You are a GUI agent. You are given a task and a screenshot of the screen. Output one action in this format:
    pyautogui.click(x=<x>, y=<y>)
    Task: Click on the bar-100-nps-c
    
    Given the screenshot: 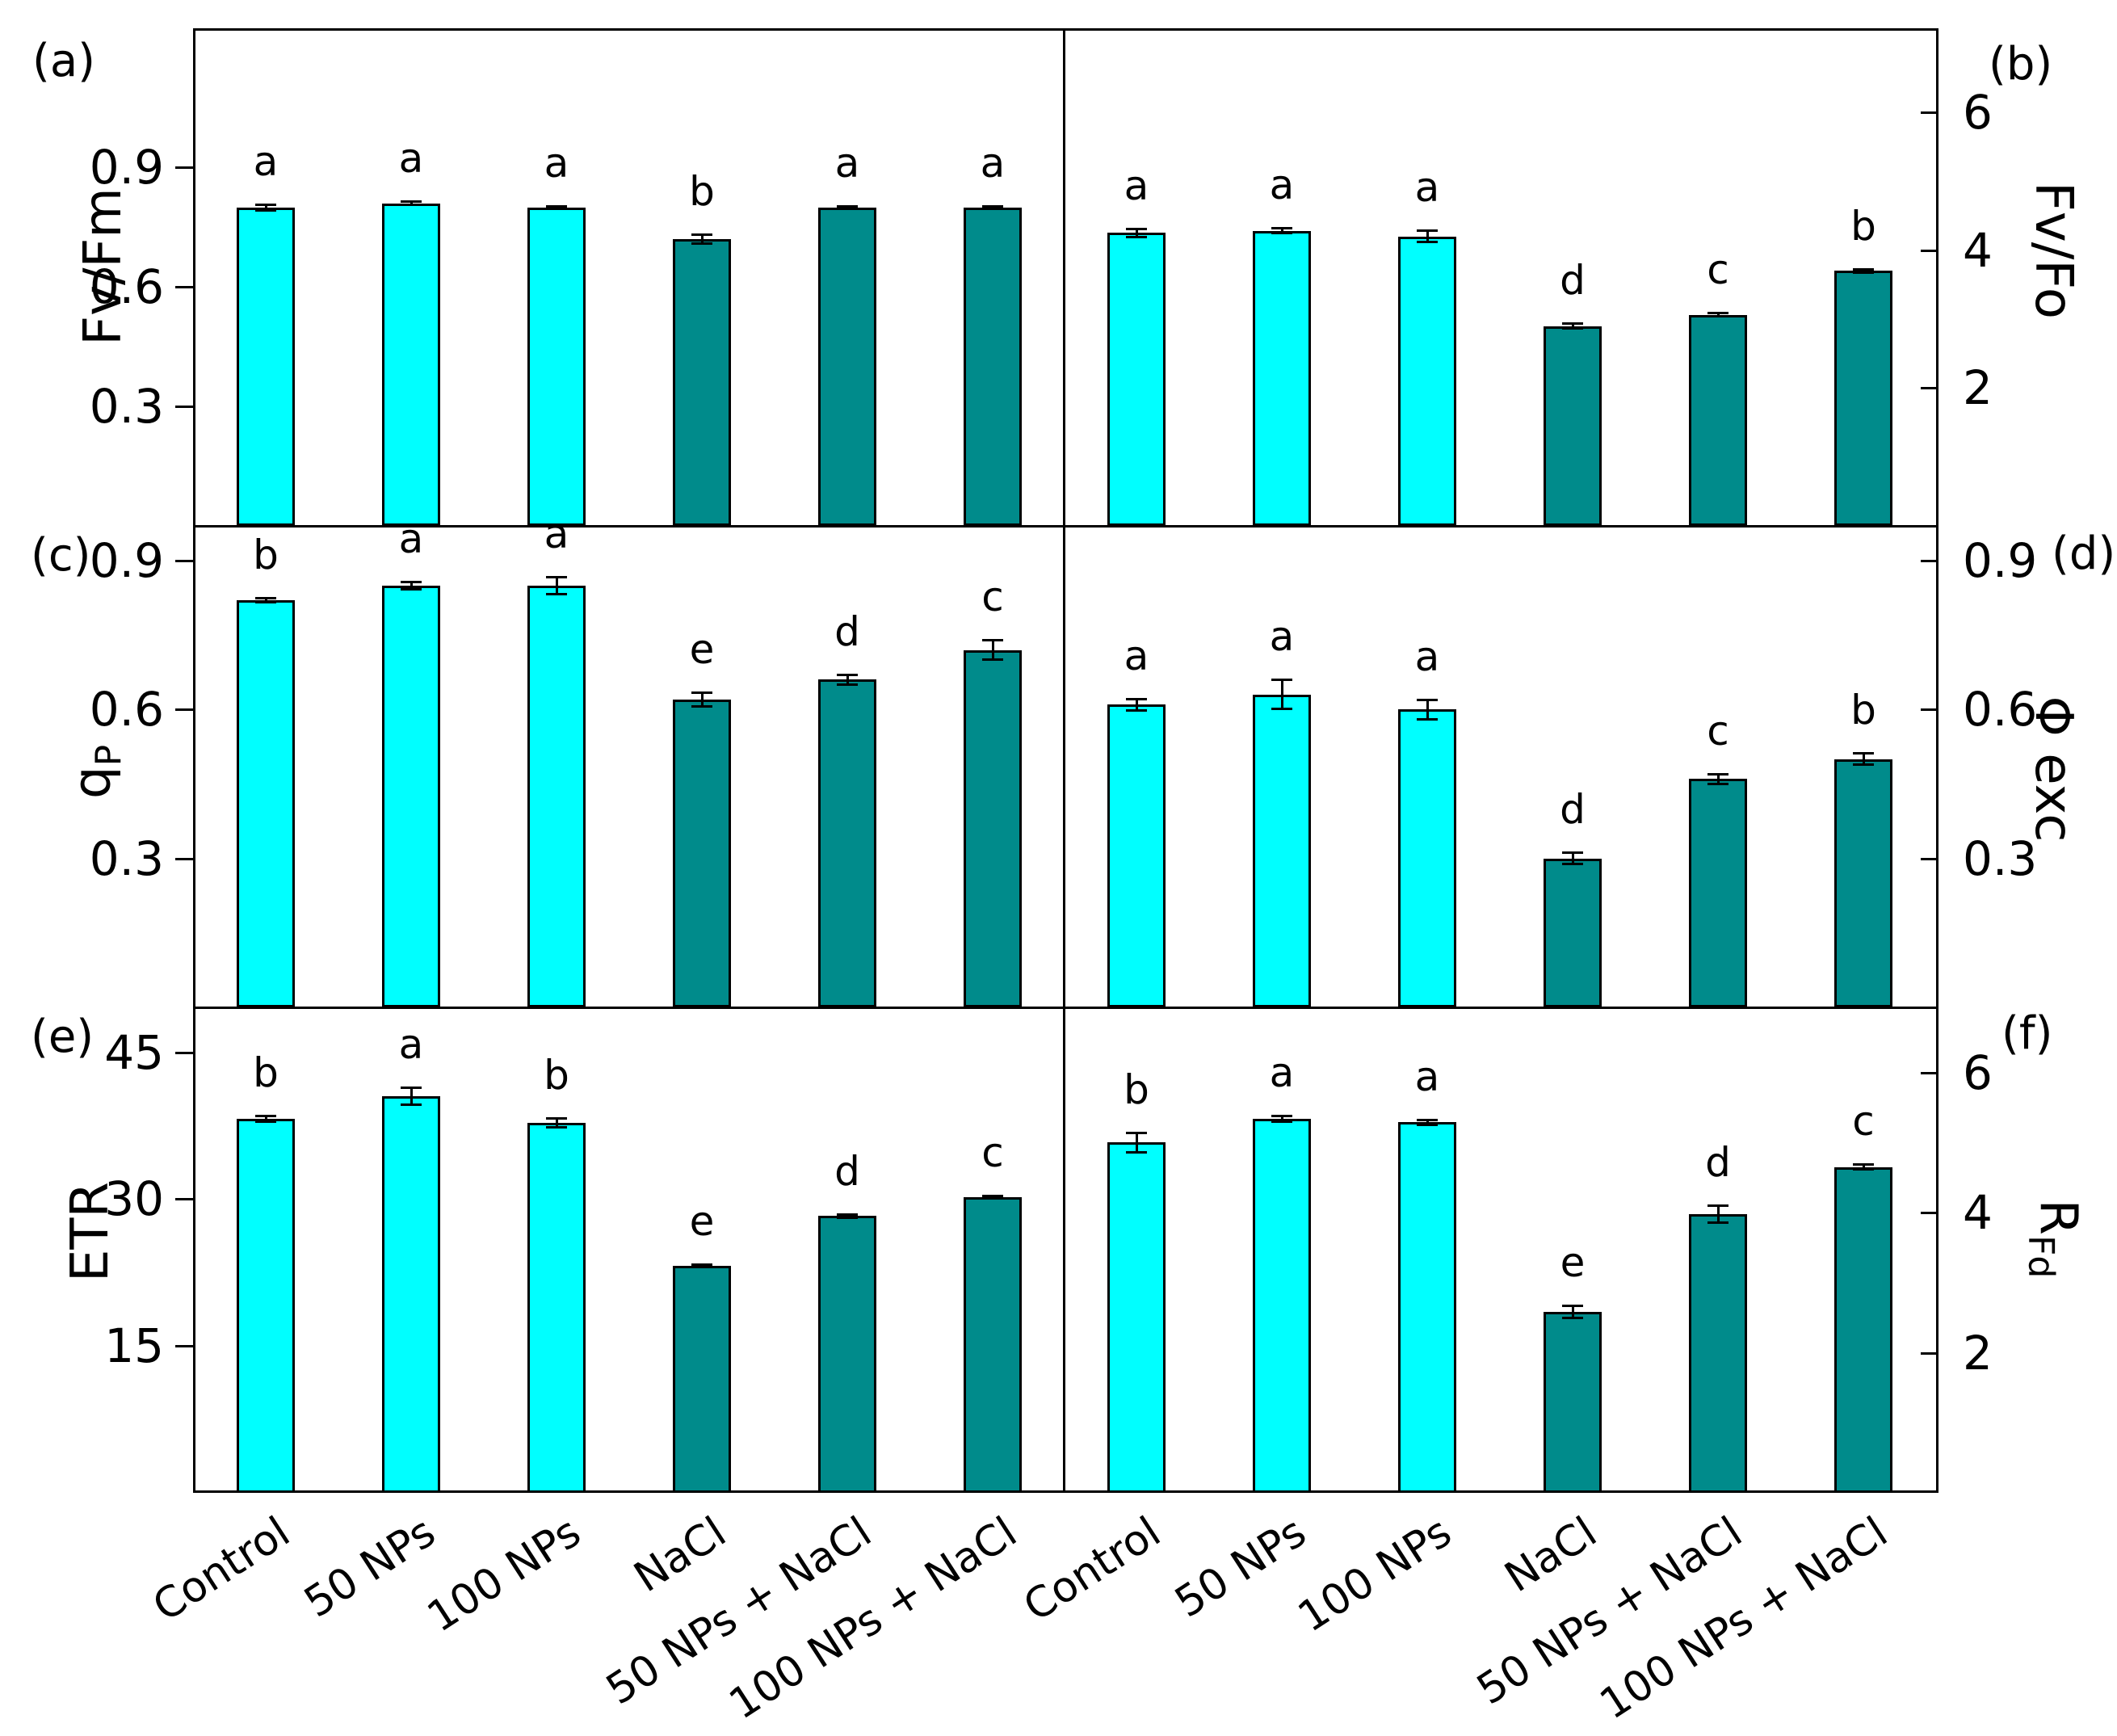 What is the action you would take?
    pyautogui.click(x=556, y=796)
    